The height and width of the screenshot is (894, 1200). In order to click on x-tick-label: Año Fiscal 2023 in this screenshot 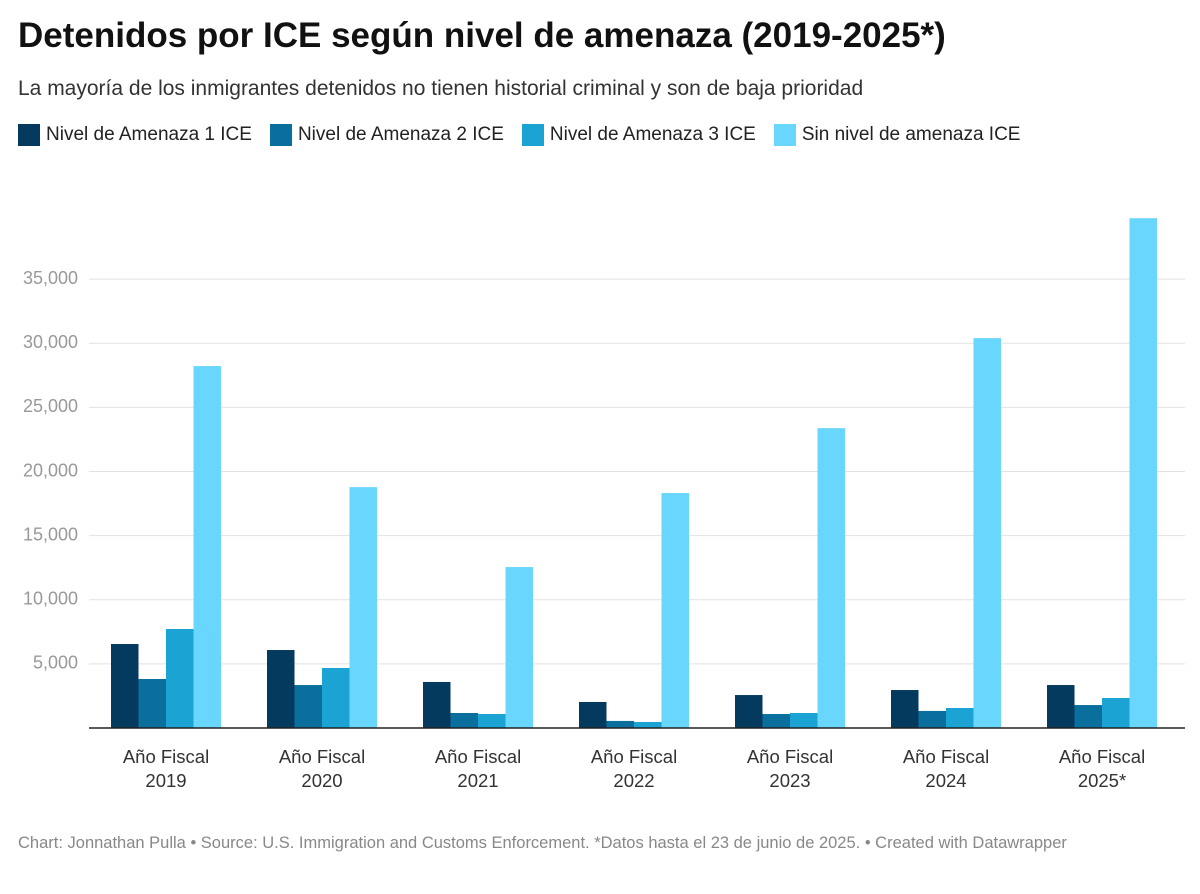, I will do `click(790, 768)`.